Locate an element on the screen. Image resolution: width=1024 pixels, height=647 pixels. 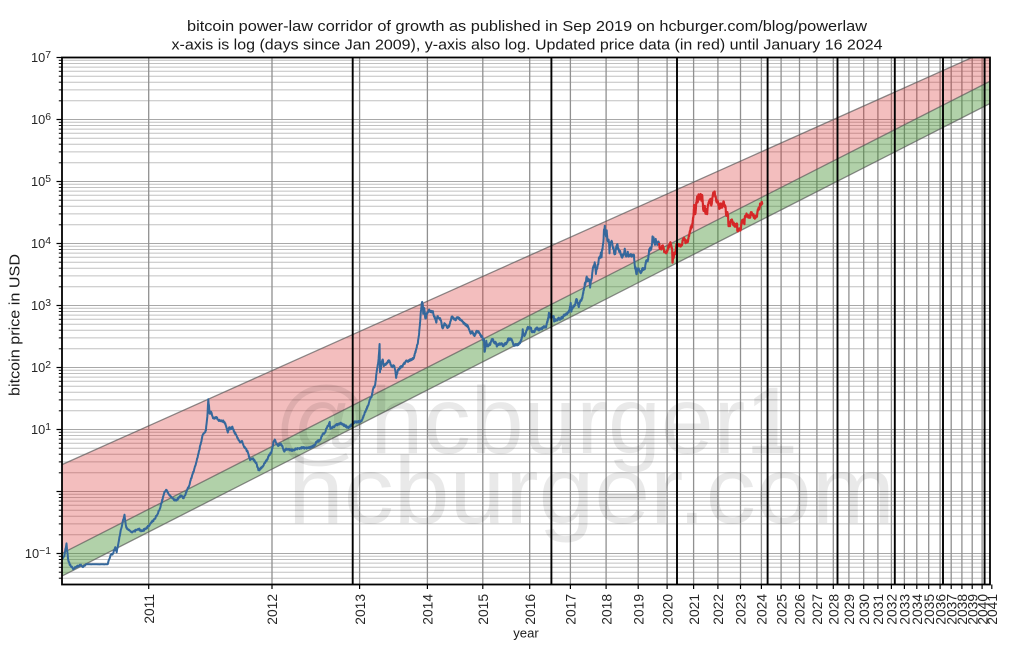
svg-text: 2027 is located at coordinates (817, 609).